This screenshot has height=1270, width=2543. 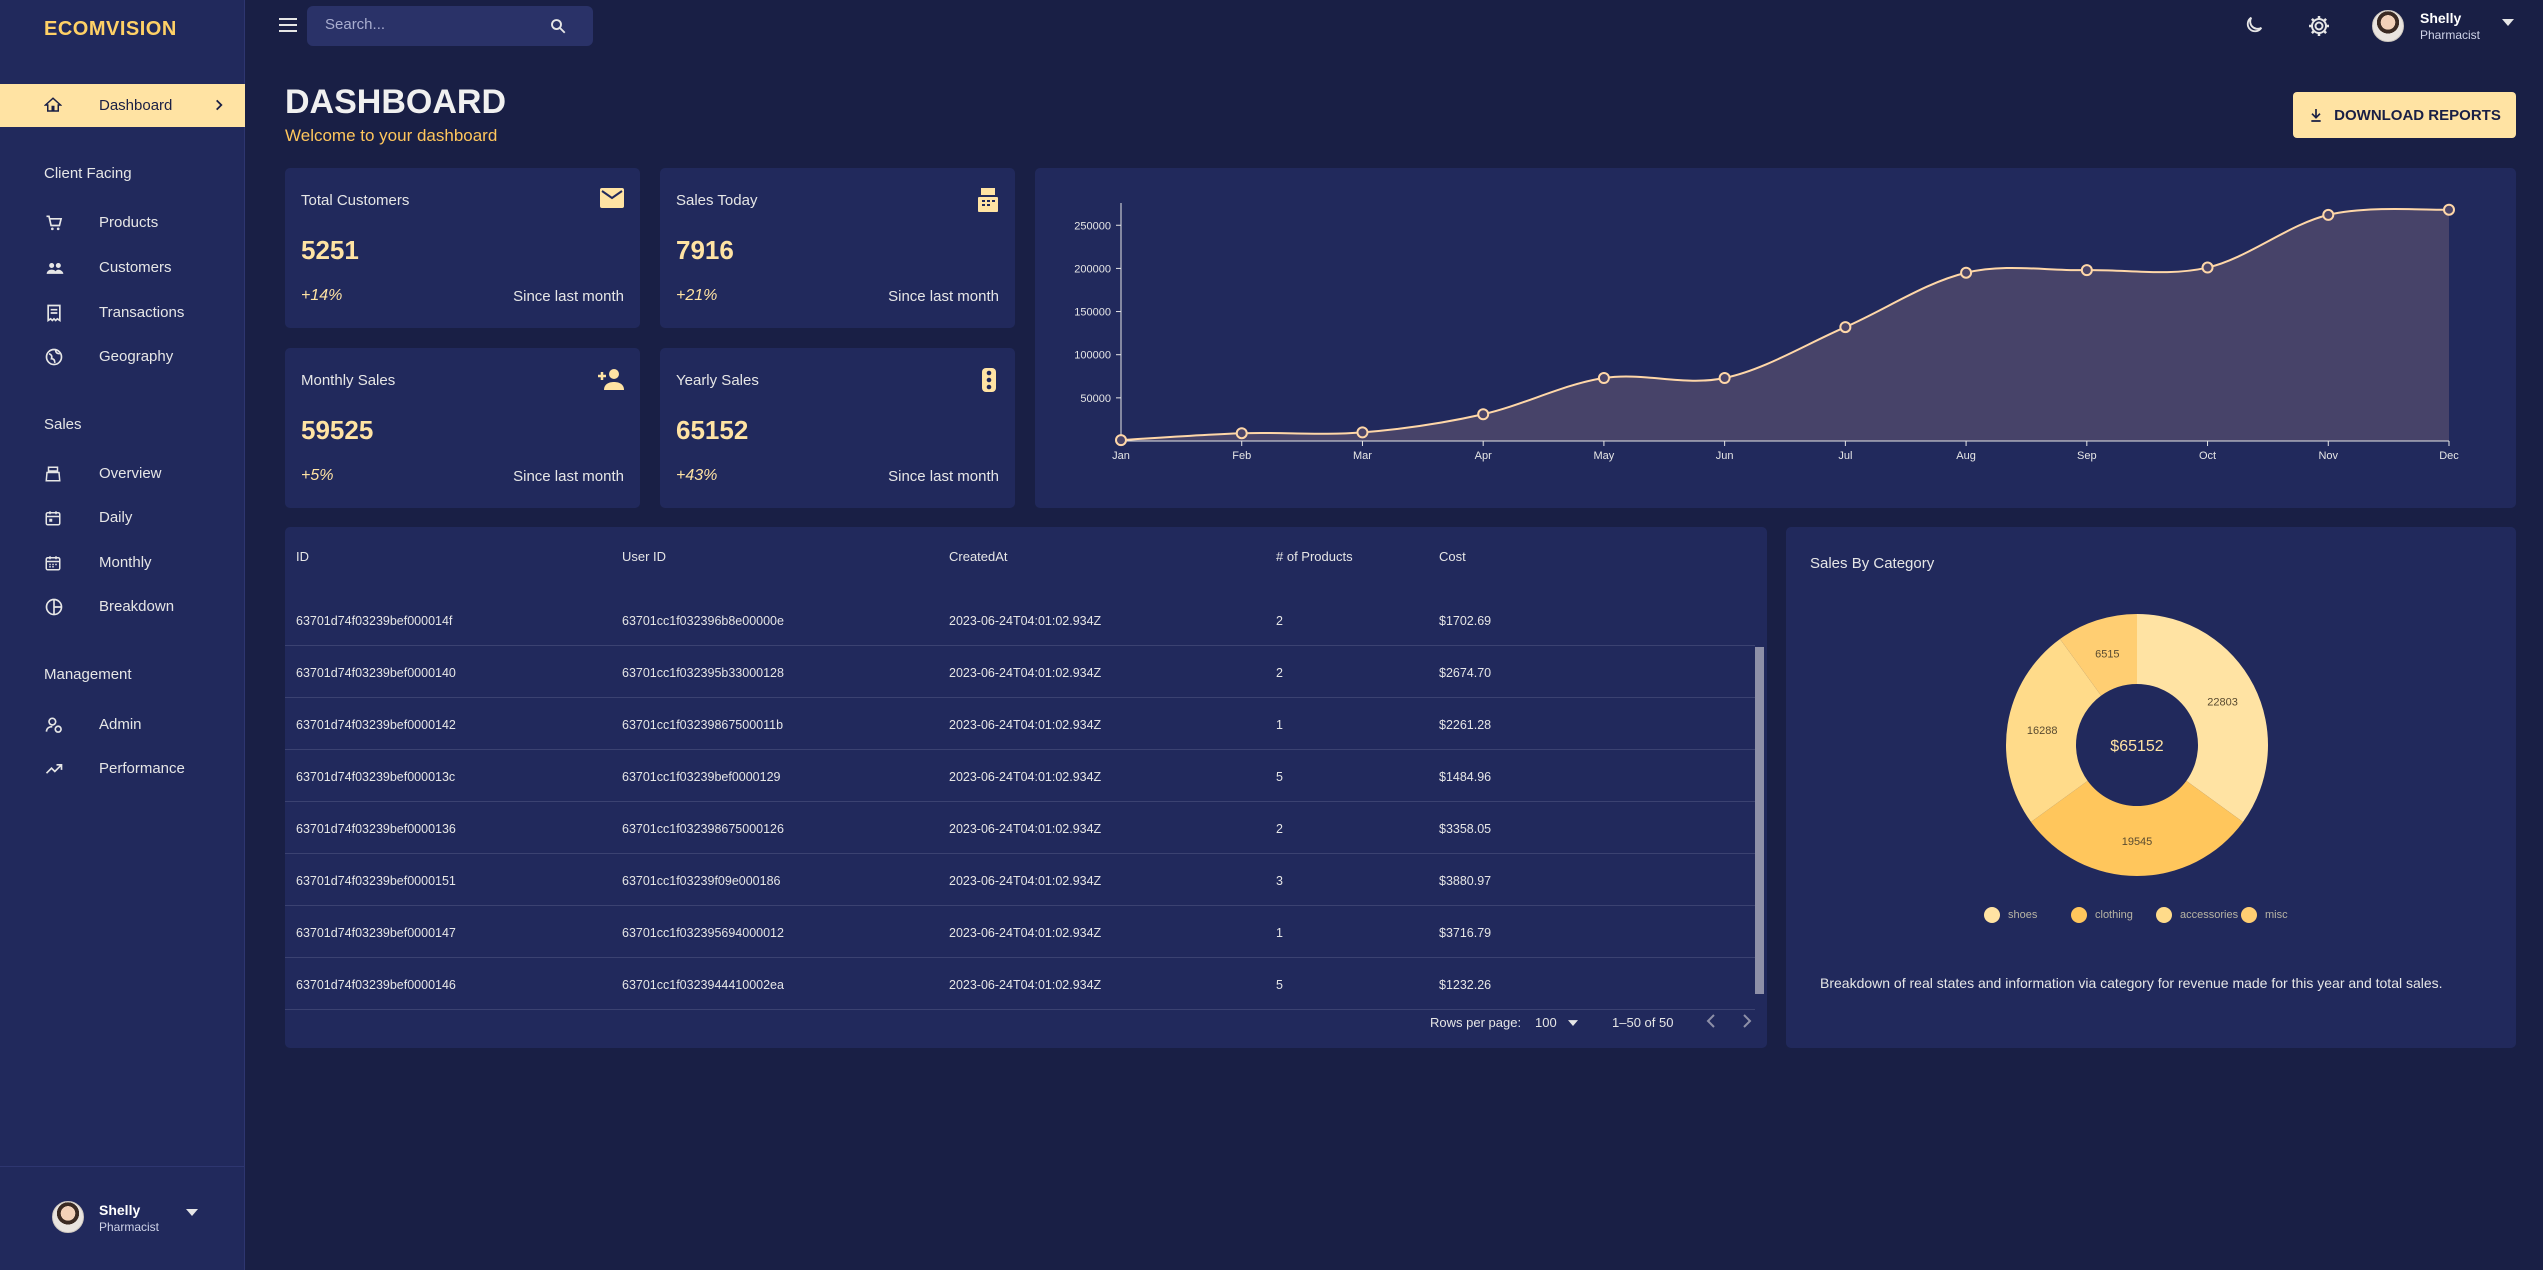 I want to click on y-tick-label: 150000, so click(x=1092, y=313).